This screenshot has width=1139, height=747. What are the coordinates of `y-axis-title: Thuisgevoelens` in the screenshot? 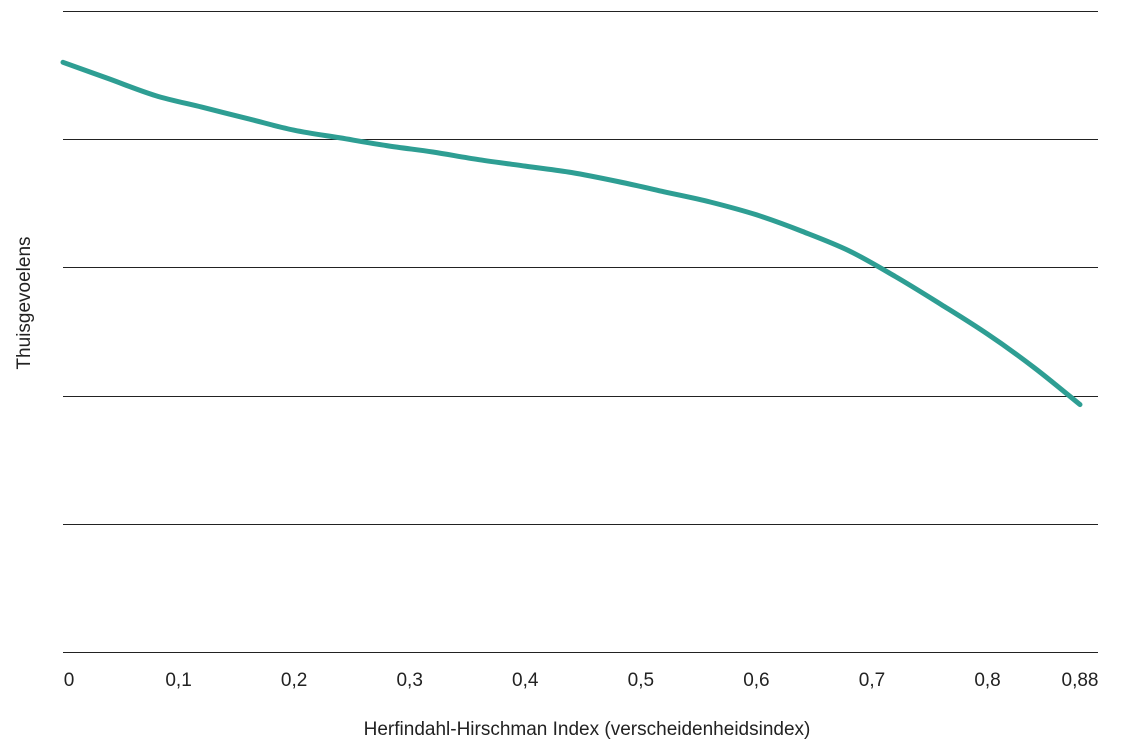 It's located at (24, 302).